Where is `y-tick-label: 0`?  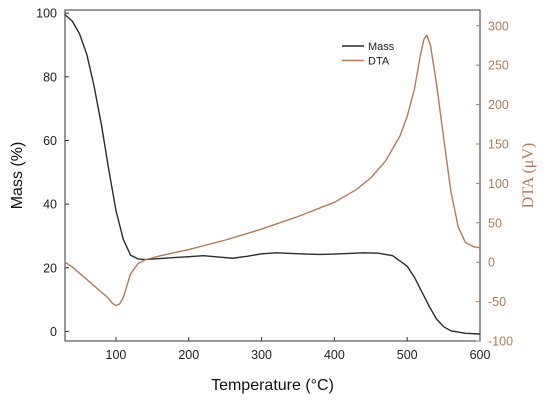
y-tick-label: 0 is located at coordinates (53, 332).